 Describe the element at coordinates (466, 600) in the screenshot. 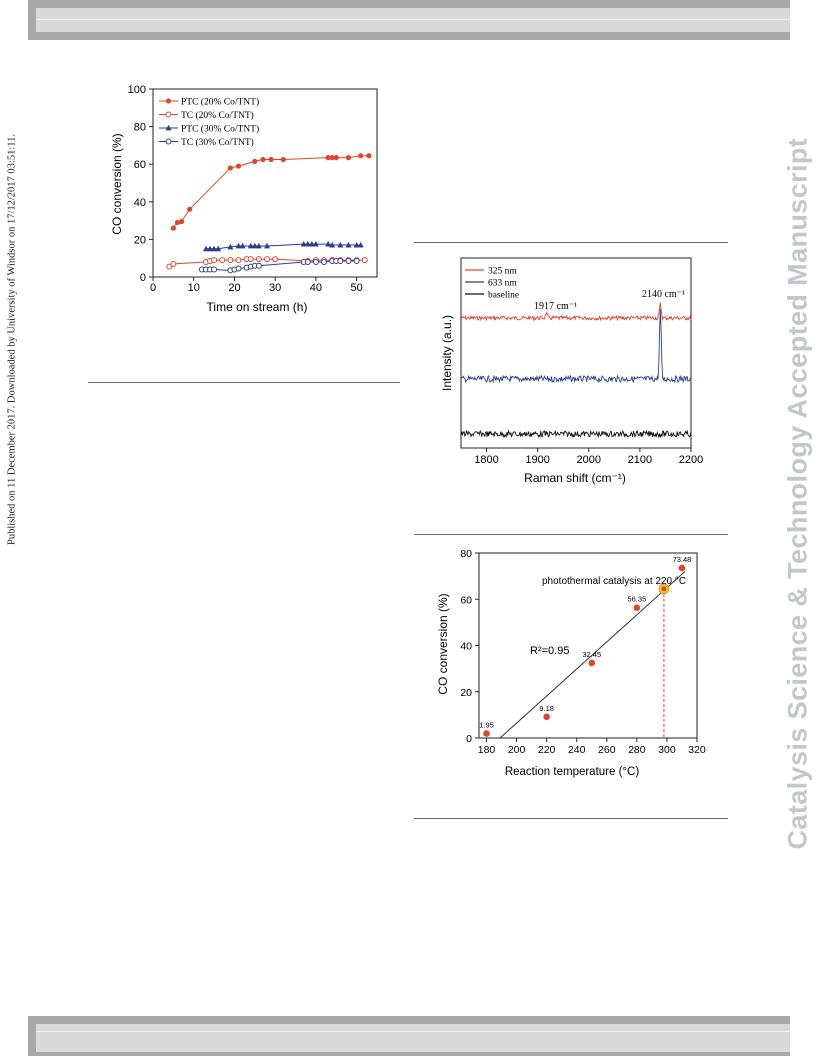

I see `chart3-ytick-label: 60` at that location.